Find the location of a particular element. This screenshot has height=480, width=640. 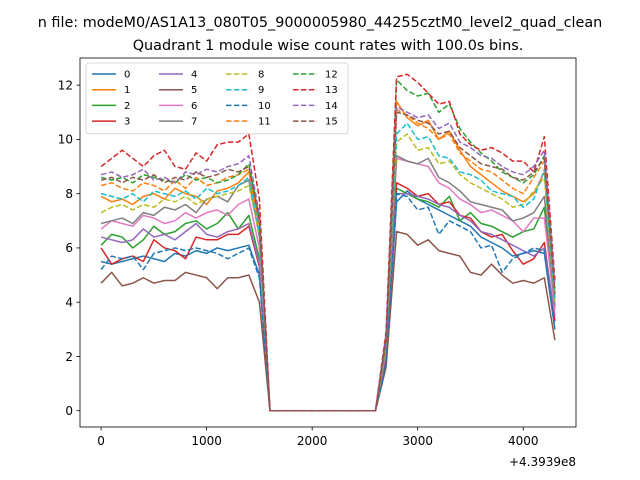

legend-label-2: 2 is located at coordinates (127, 106).